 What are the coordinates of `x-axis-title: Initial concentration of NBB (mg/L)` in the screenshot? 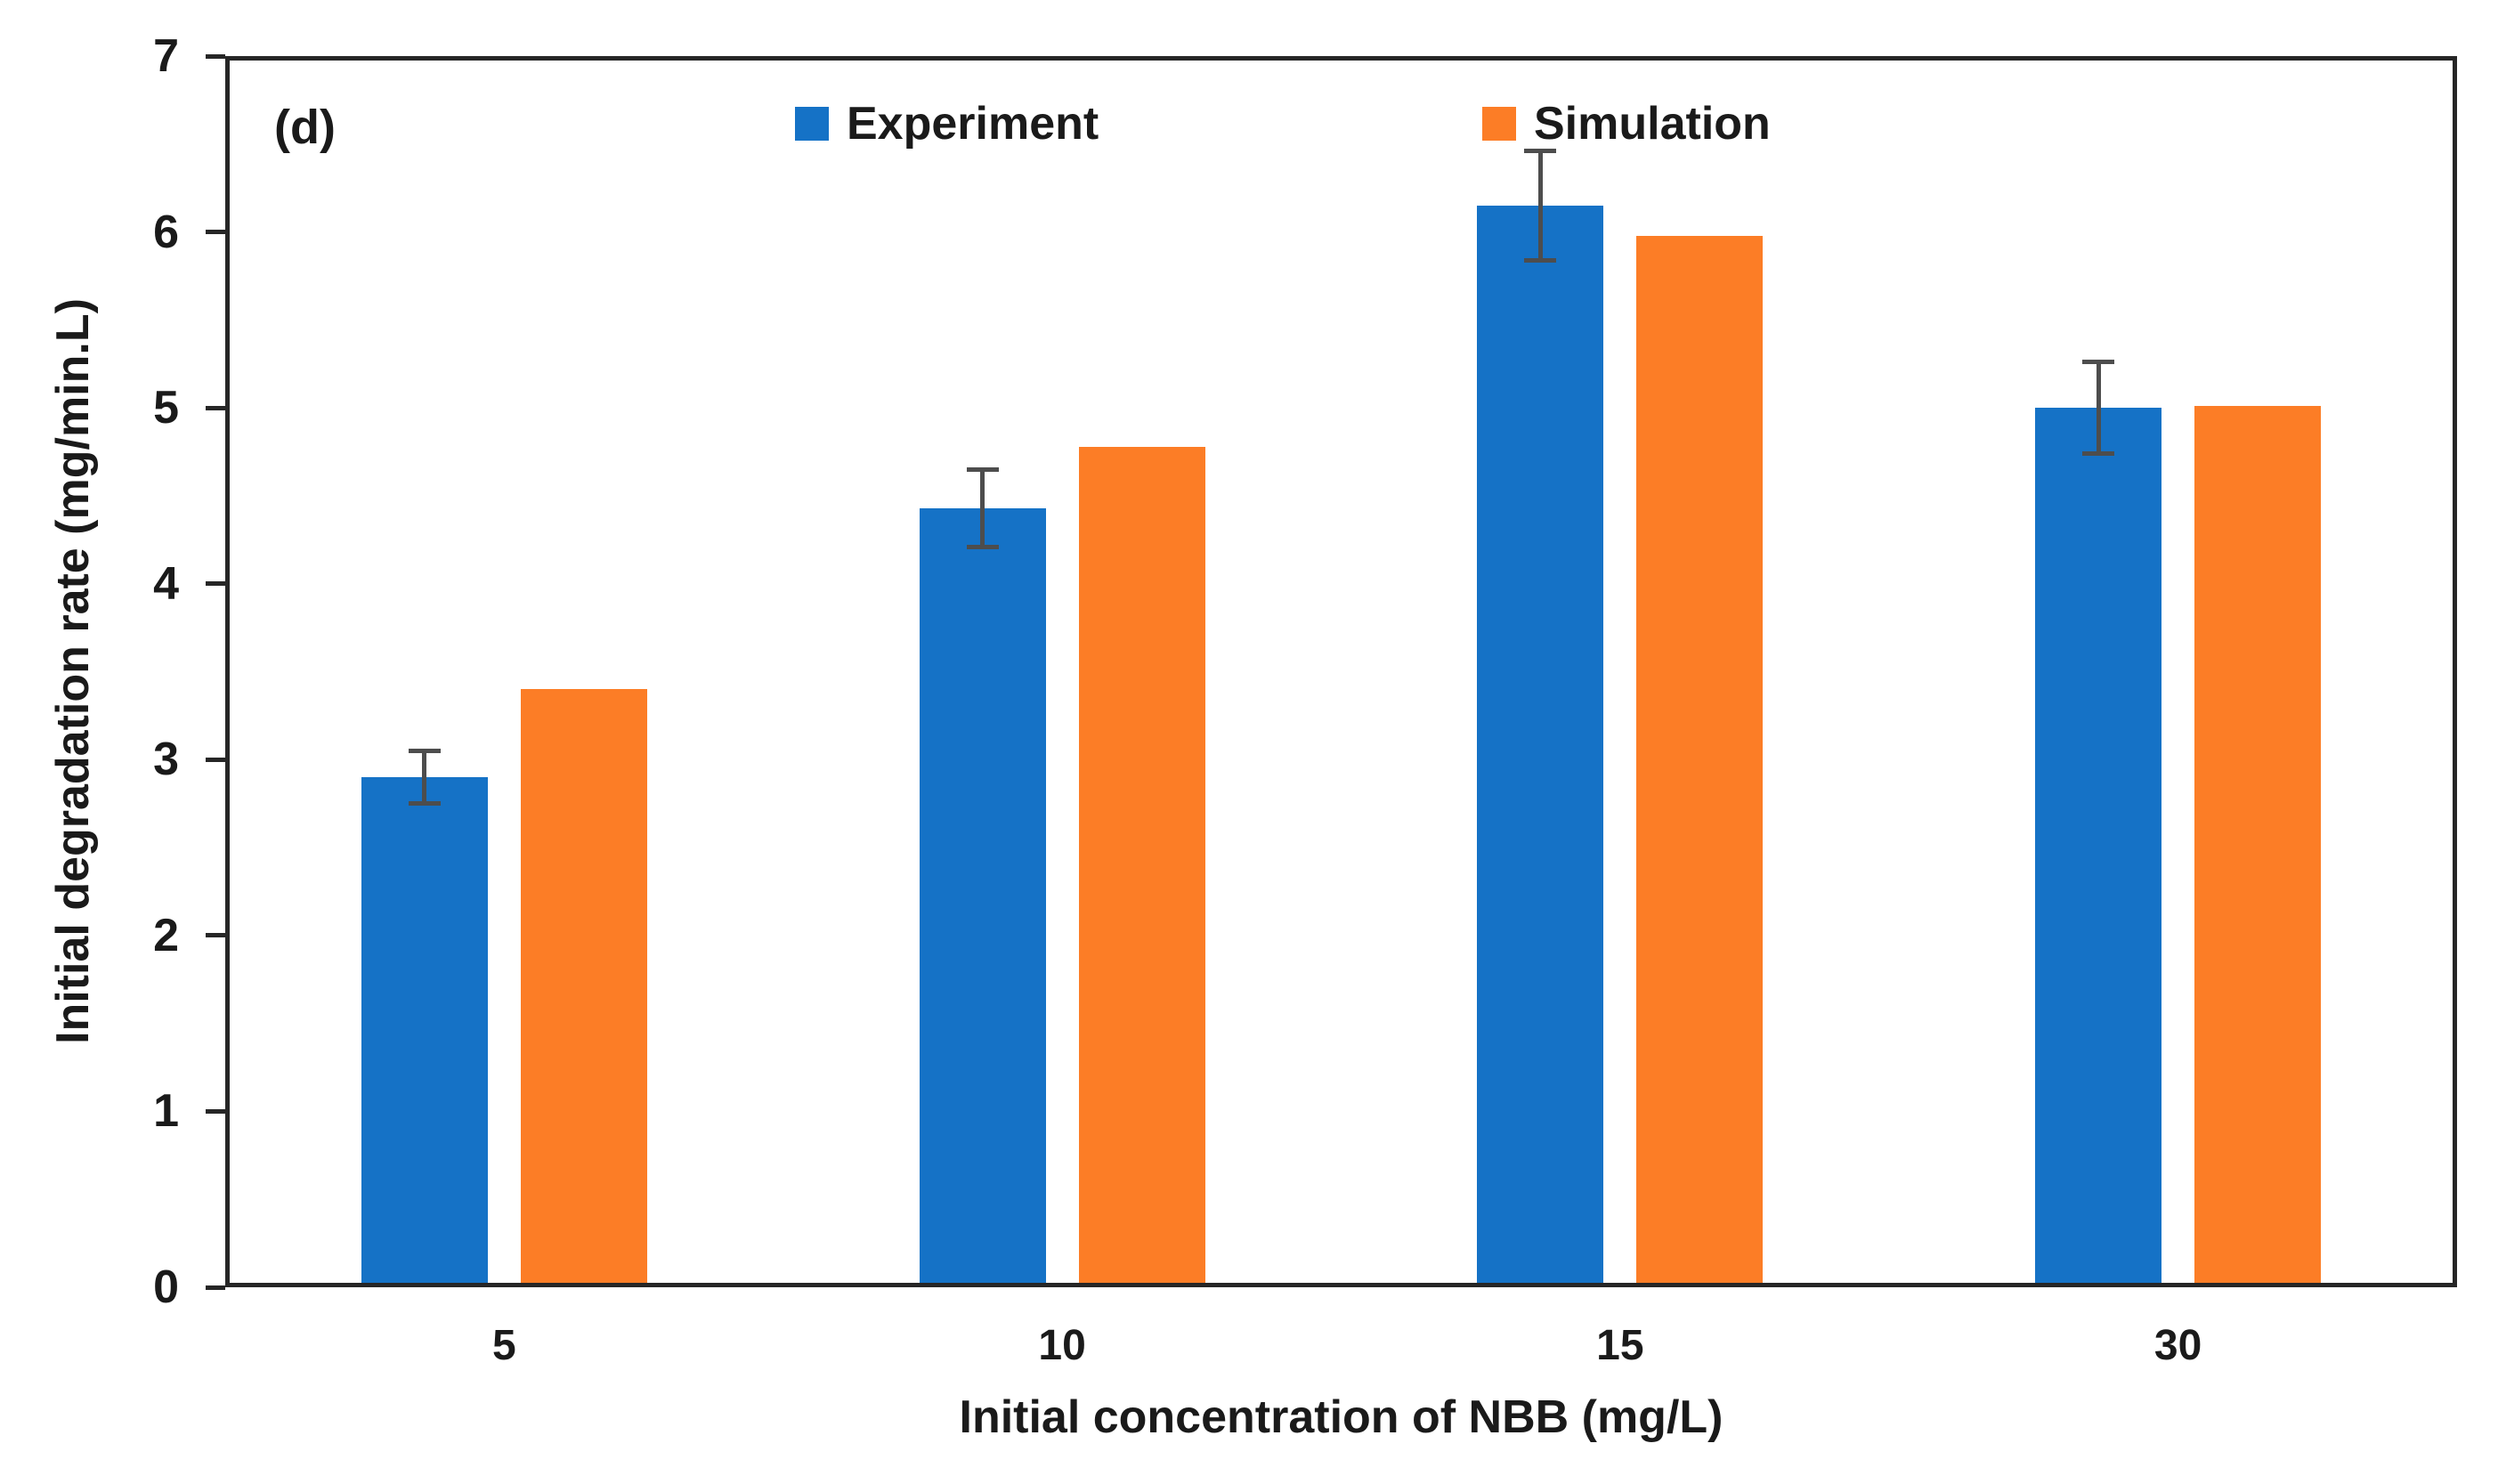 It's located at (1341, 1417).